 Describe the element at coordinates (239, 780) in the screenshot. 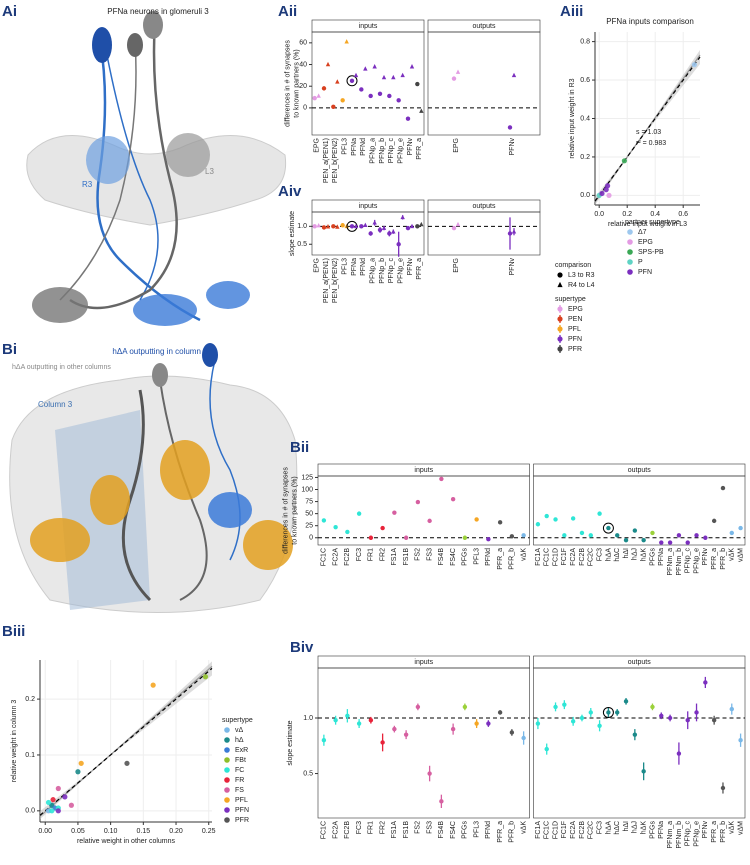

I see `legend-label: FR` at that location.